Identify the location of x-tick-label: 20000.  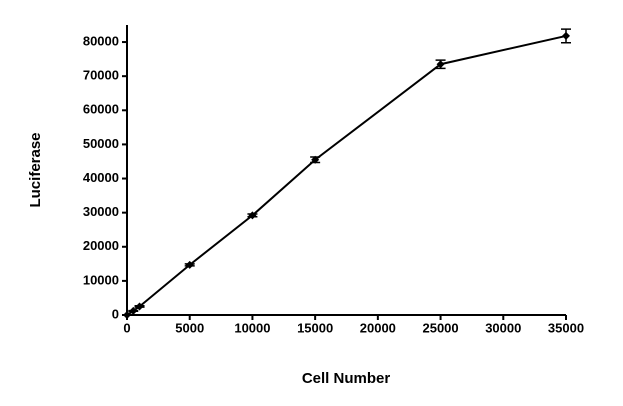
(378, 327).